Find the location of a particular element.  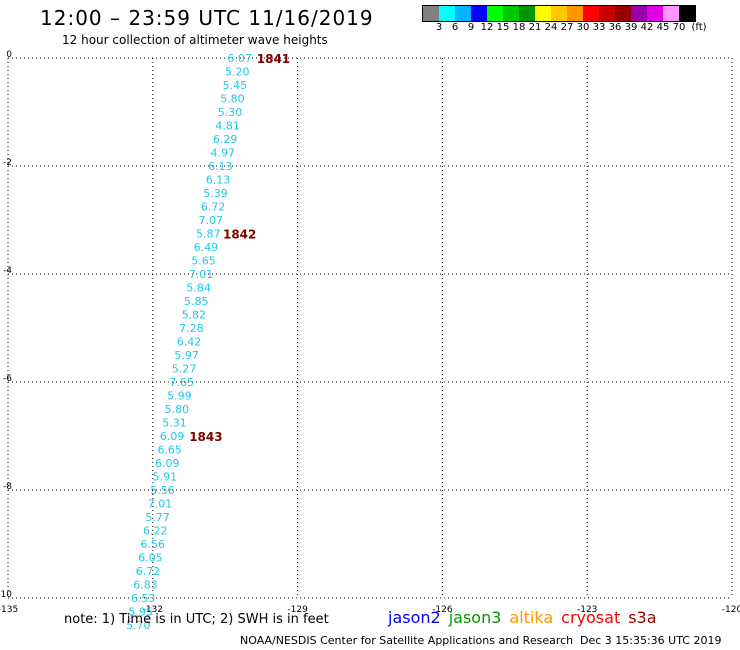

legend-label: 27 is located at coordinates (567, 27).